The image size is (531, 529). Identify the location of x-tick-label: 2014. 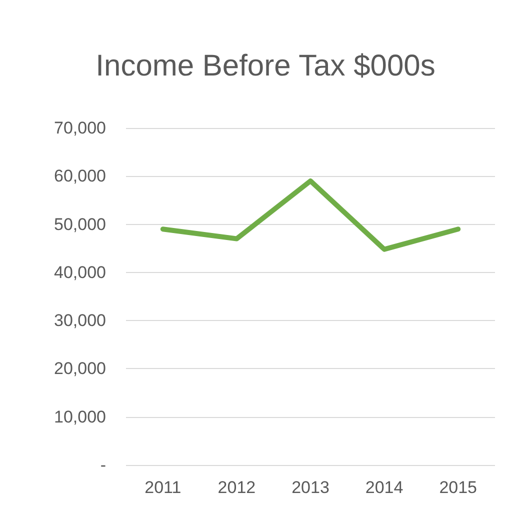
(384, 487).